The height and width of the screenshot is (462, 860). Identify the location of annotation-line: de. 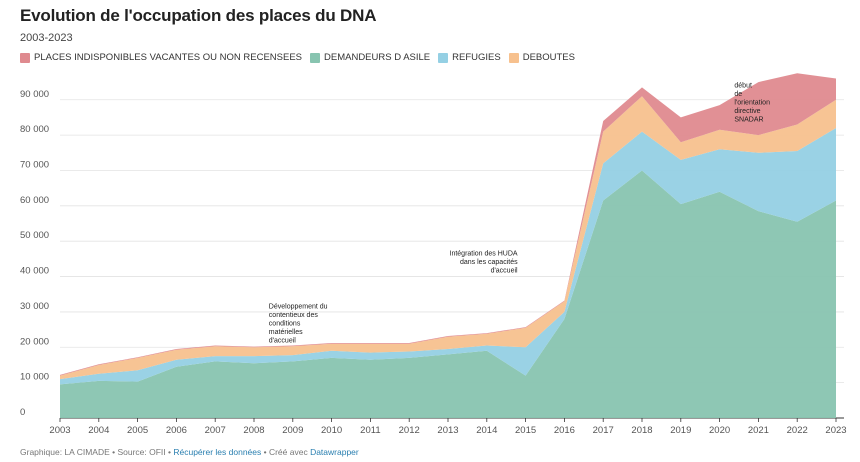
(738, 94).